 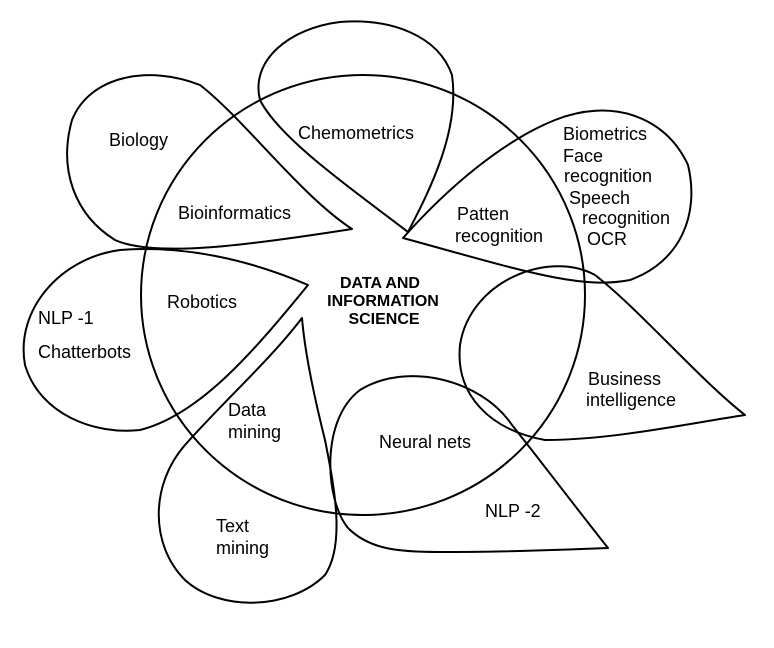 What do you see at coordinates (483, 214) in the screenshot?
I see `label-patten-recognition-1: Patten` at bounding box center [483, 214].